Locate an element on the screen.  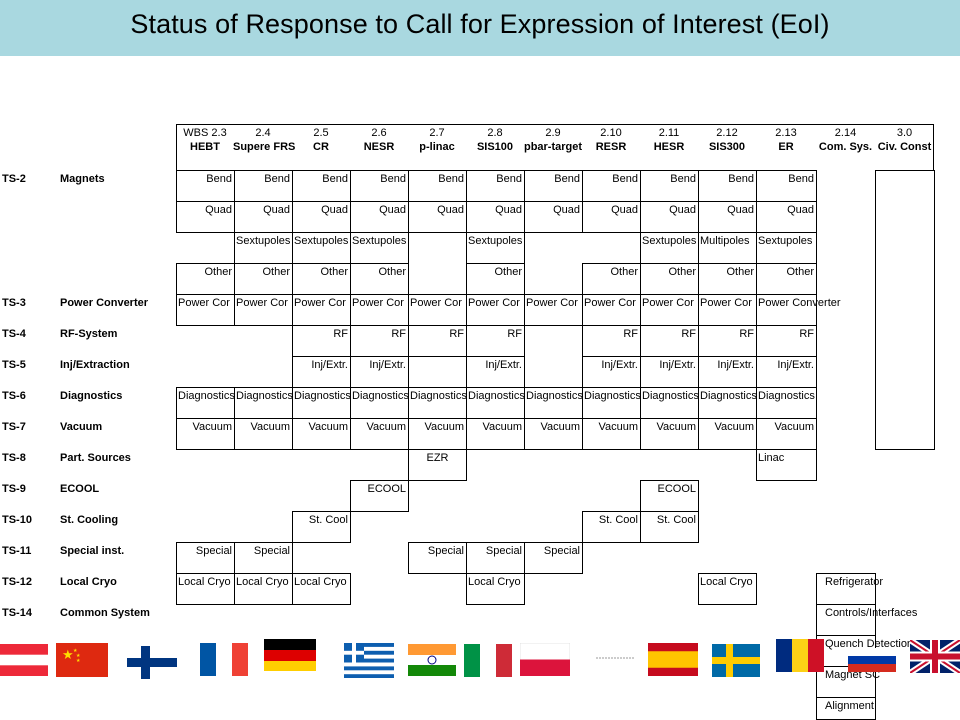
row-name: Inj/Extraction is located at coordinates (95, 365).